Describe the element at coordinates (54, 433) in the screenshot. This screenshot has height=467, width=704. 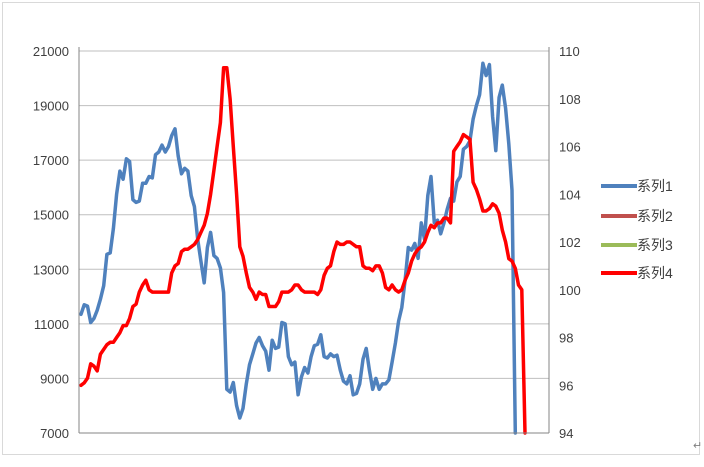
I see `left-tick-label: 7000` at that location.